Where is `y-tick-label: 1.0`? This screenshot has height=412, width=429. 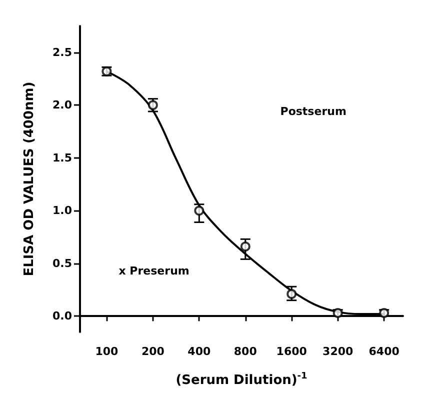 y-tick-label: 1.0 is located at coordinates (62, 211).